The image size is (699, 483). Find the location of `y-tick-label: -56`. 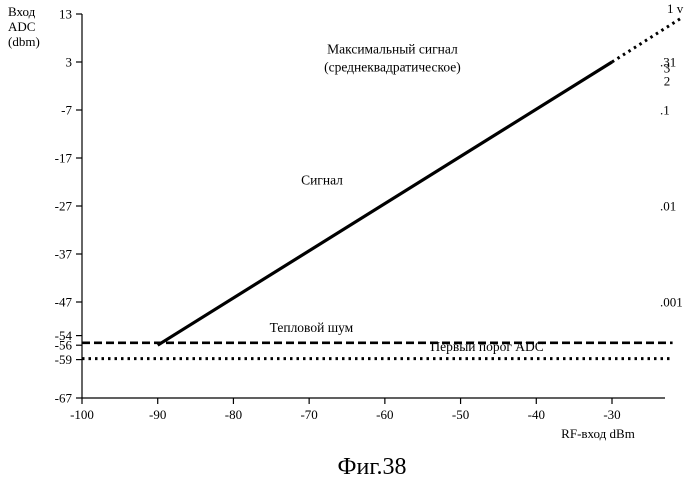

y-tick-label: -56 is located at coordinates (64, 345).